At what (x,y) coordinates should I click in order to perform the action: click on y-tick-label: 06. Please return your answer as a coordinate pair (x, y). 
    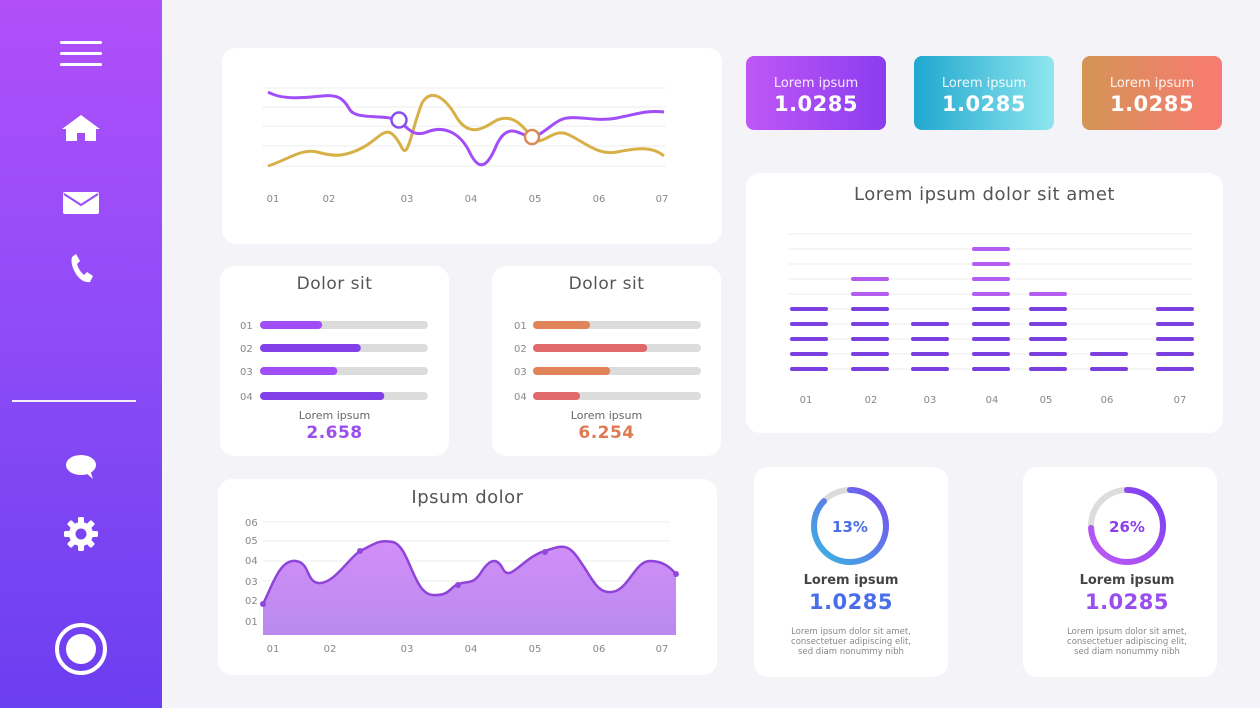
    Looking at the image, I should click on (251, 523).